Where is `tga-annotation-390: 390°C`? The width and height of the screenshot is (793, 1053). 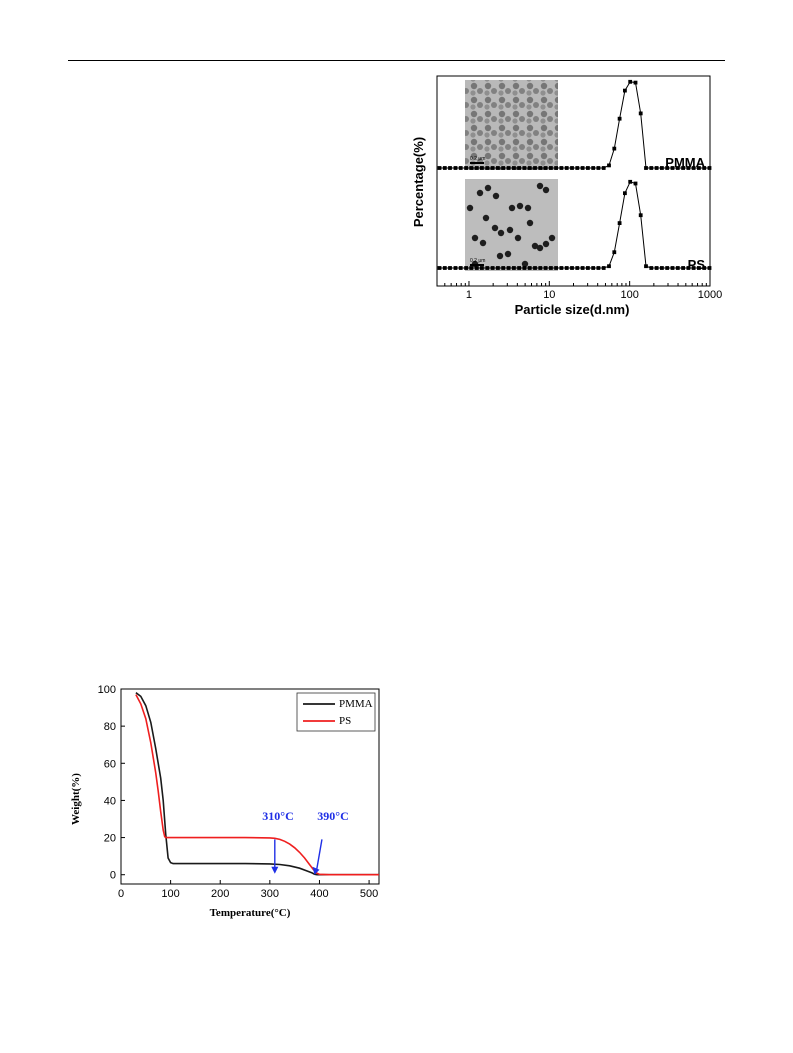
tga-annotation-390: 390°C is located at coordinates (332, 816).